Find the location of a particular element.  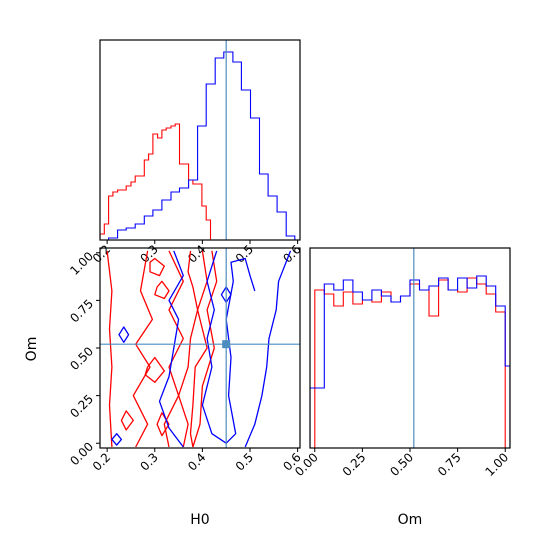

h0-marginal-x-tick-label-0.5: 0.5 is located at coordinates (244, 253).